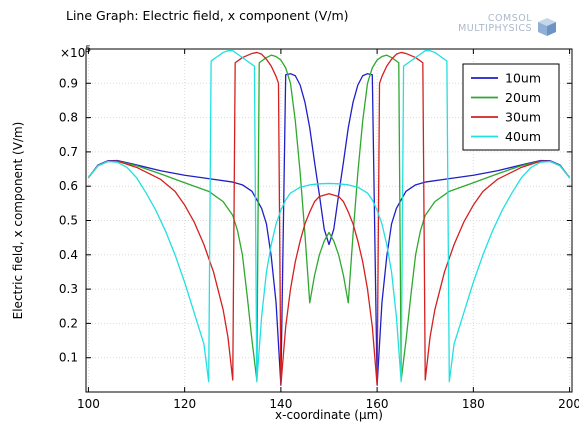 This screenshot has width=579, height=427. What do you see at coordinates (473, 404) in the screenshot?
I see `x-tick-label: 180` at bounding box center [473, 404].